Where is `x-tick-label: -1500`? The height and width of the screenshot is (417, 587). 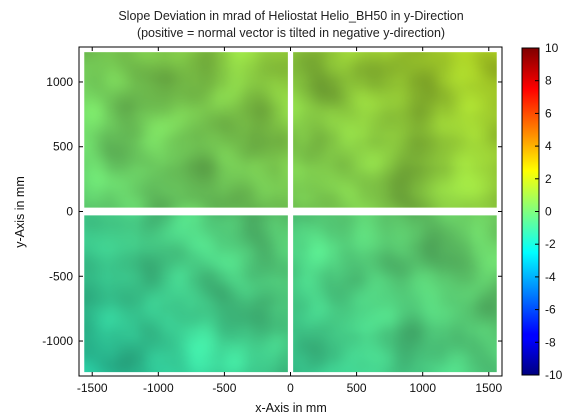 x-tick-label: -1500 is located at coordinates (92, 388).